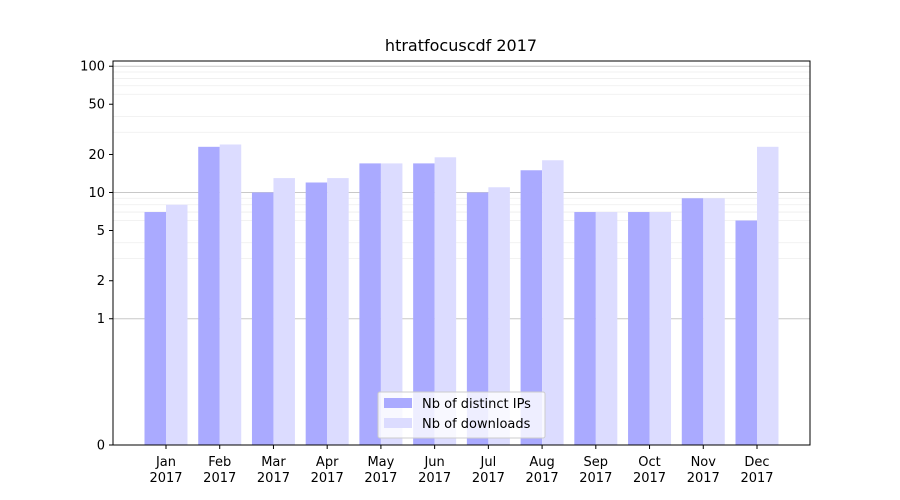 This screenshot has width=900, height=500. I want to click on x-tick-label-month: Oct, so click(649, 462).